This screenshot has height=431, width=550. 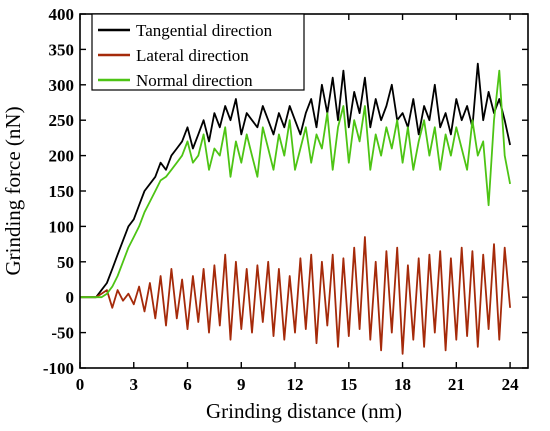 What do you see at coordinates (192, 55) in the screenshot?
I see `legend-label: Lateral direction` at bounding box center [192, 55].